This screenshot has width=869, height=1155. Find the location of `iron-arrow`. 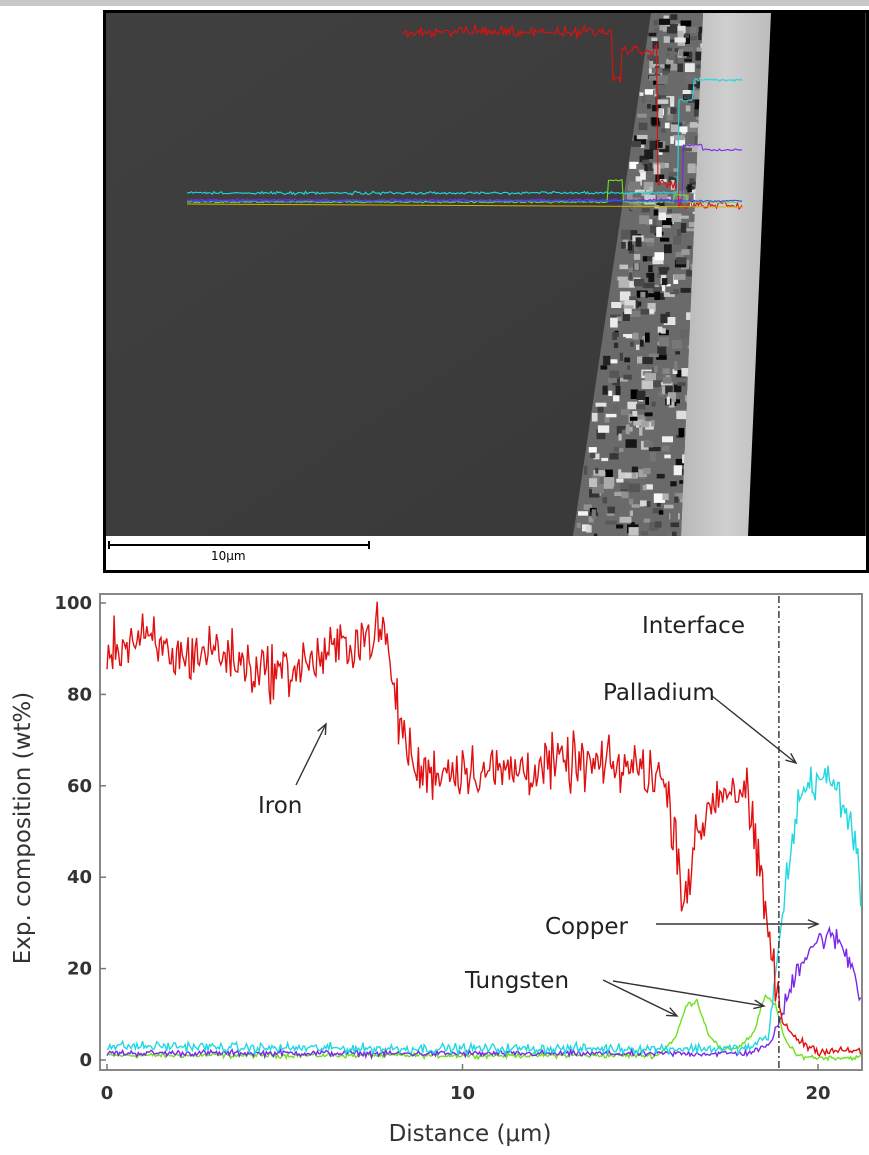

iron-arrow is located at coordinates (311, 754).